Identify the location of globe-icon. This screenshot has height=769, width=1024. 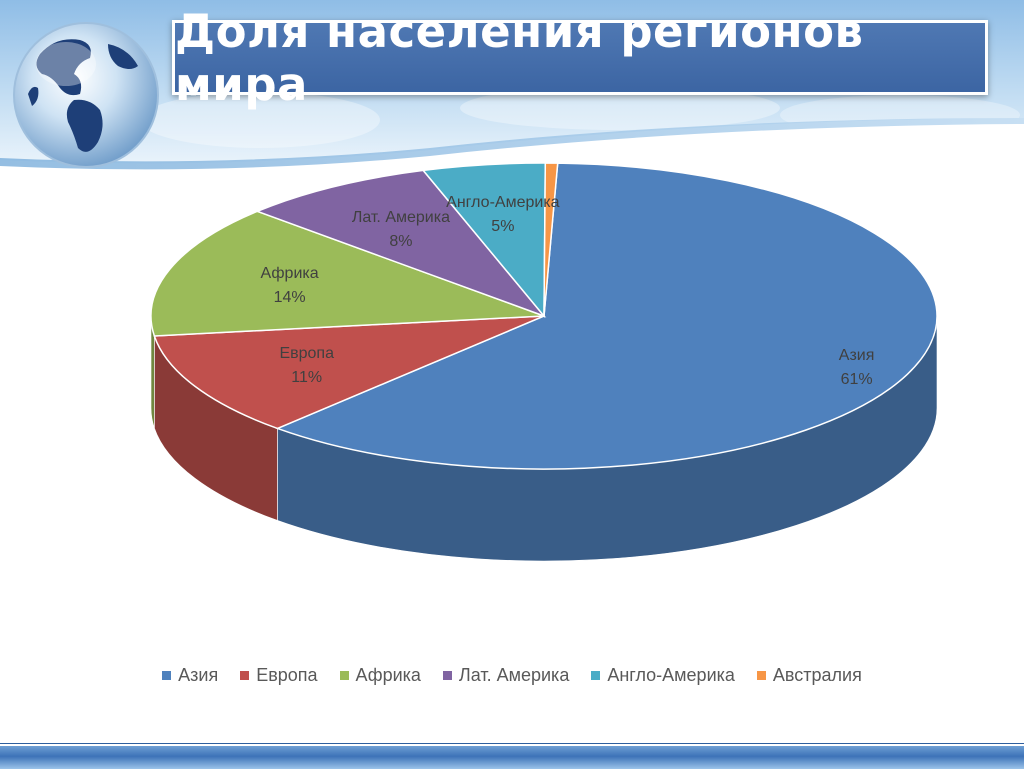
(86, 95).